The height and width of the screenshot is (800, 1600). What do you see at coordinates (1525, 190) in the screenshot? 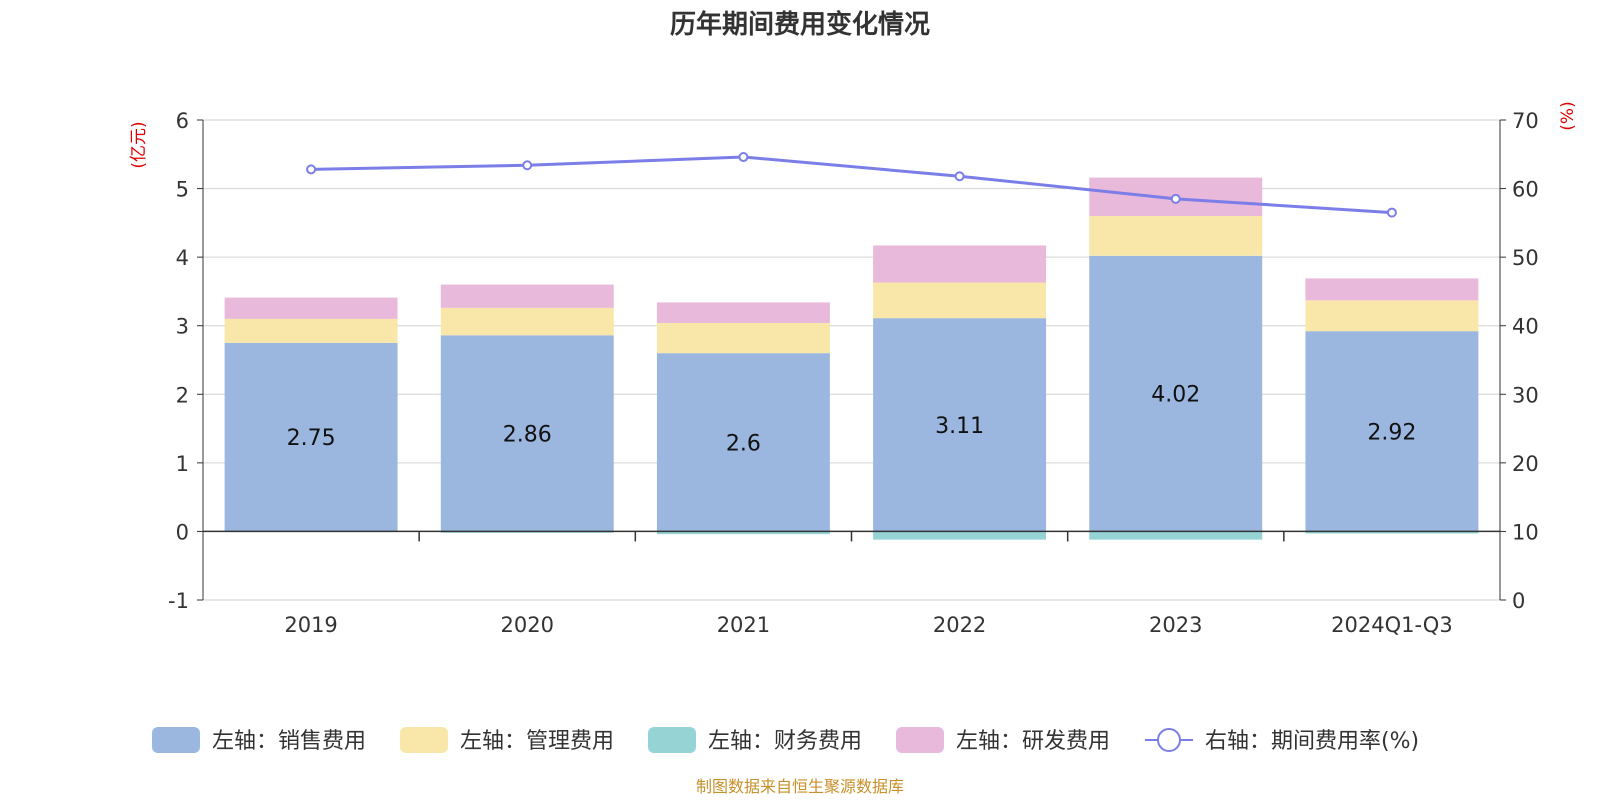
I see `right-tick-label: 60` at bounding box center [1525, 190].